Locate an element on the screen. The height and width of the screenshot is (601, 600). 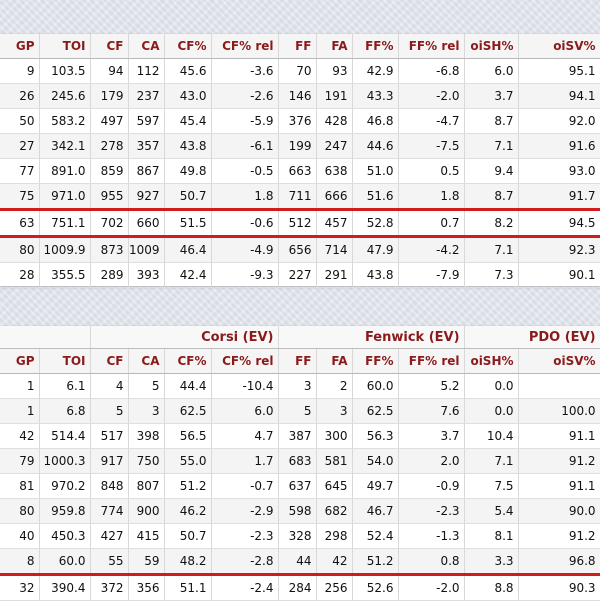
table-cell: -9.3 is located at coordinates (245, 275).